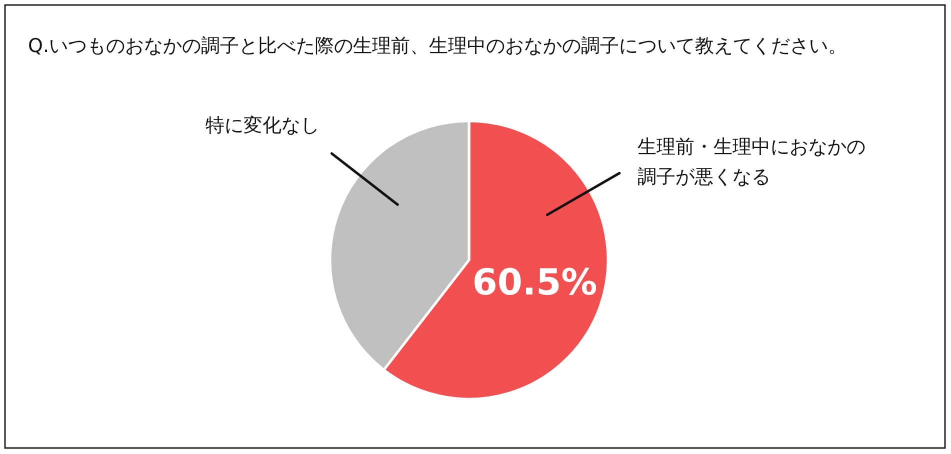 This screenshot has height=454, width=951. What do you see at coordinates (751, 162) in the screenshot?
I see `slice-label: 生理前・生理中におなかの調子が悪くなる` at bounding box center [751, 162].